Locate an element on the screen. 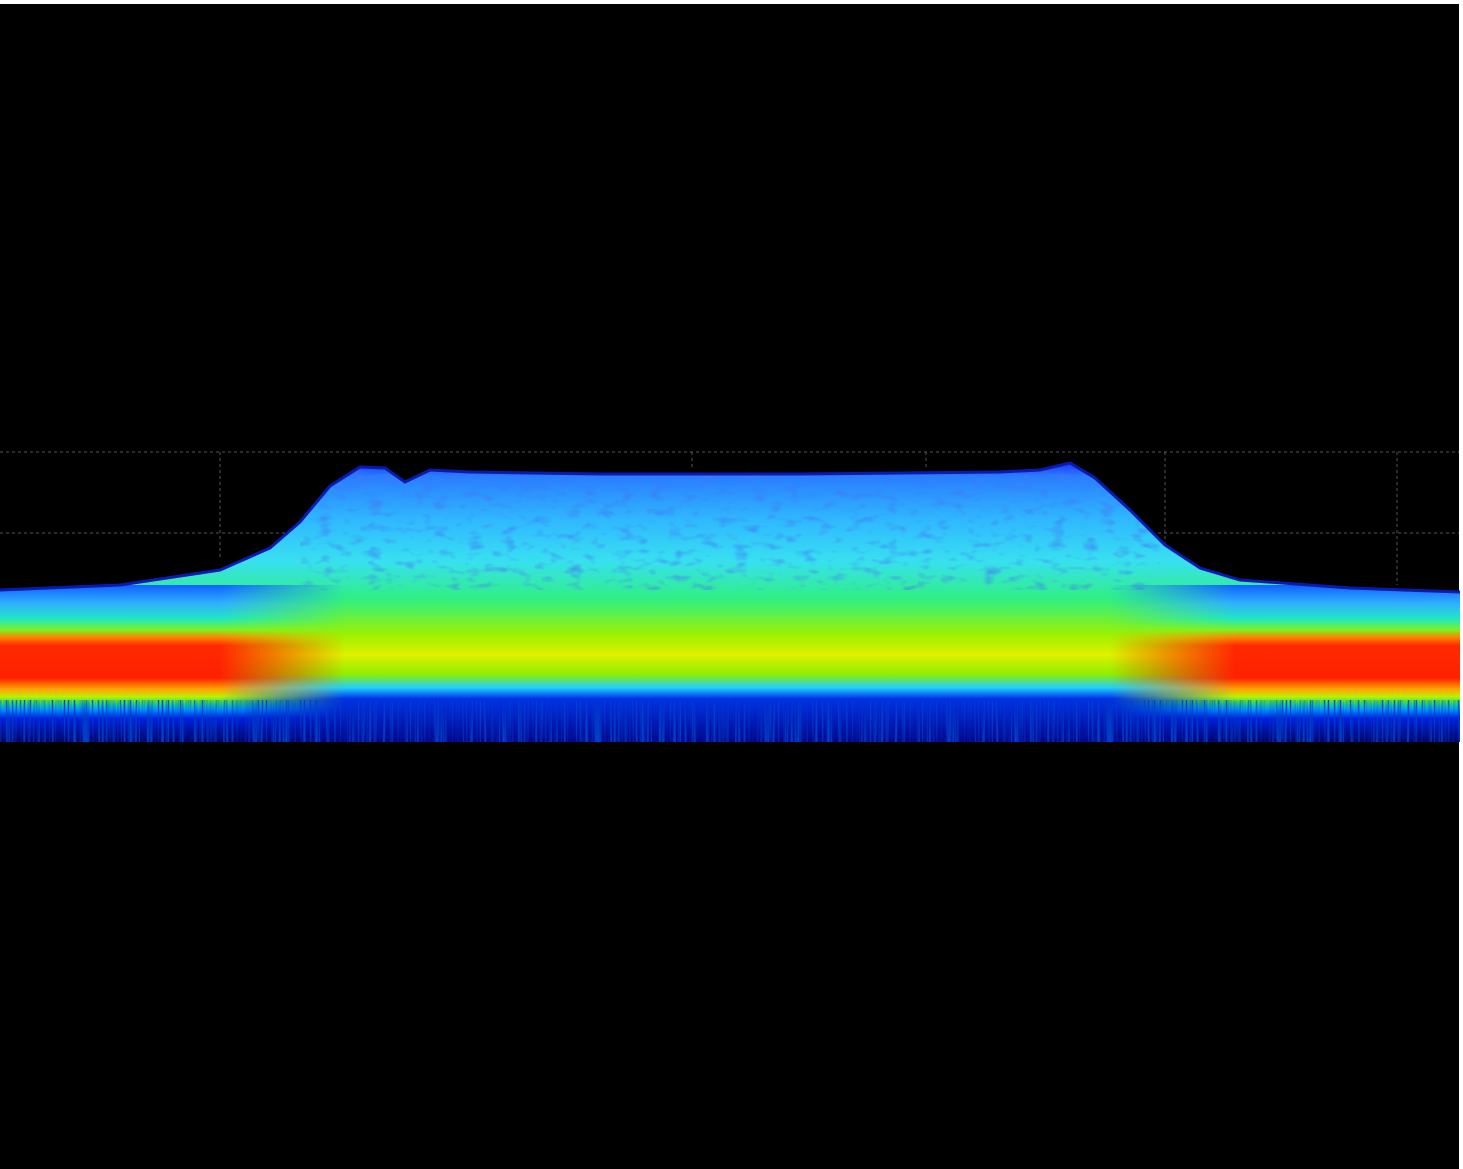 The image size is (1463, 1169). trace-noise-floor is located at coordinates (730, 721).